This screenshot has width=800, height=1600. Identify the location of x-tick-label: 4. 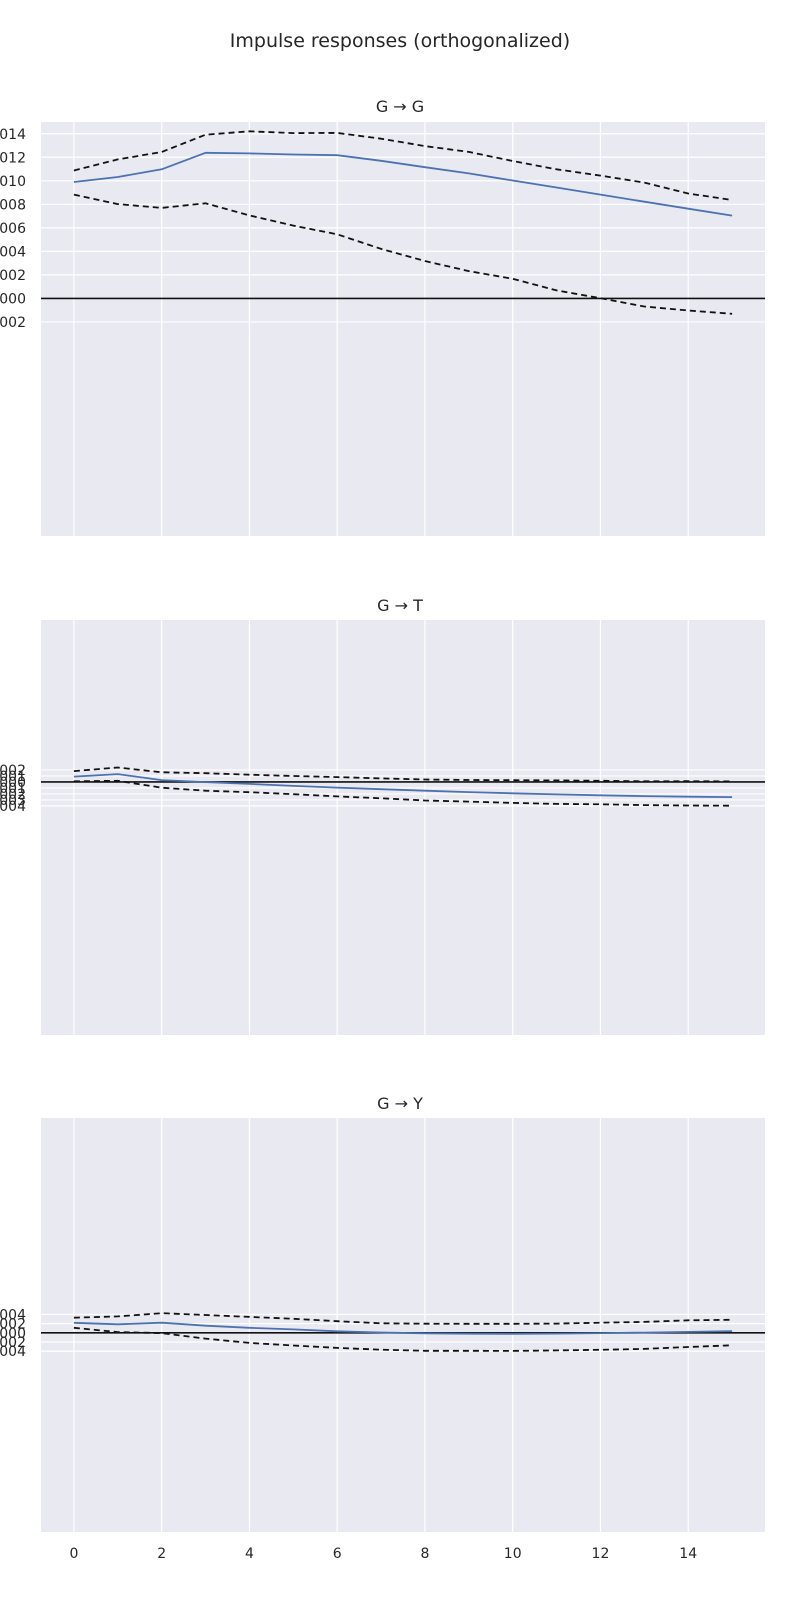
(249, 1554).